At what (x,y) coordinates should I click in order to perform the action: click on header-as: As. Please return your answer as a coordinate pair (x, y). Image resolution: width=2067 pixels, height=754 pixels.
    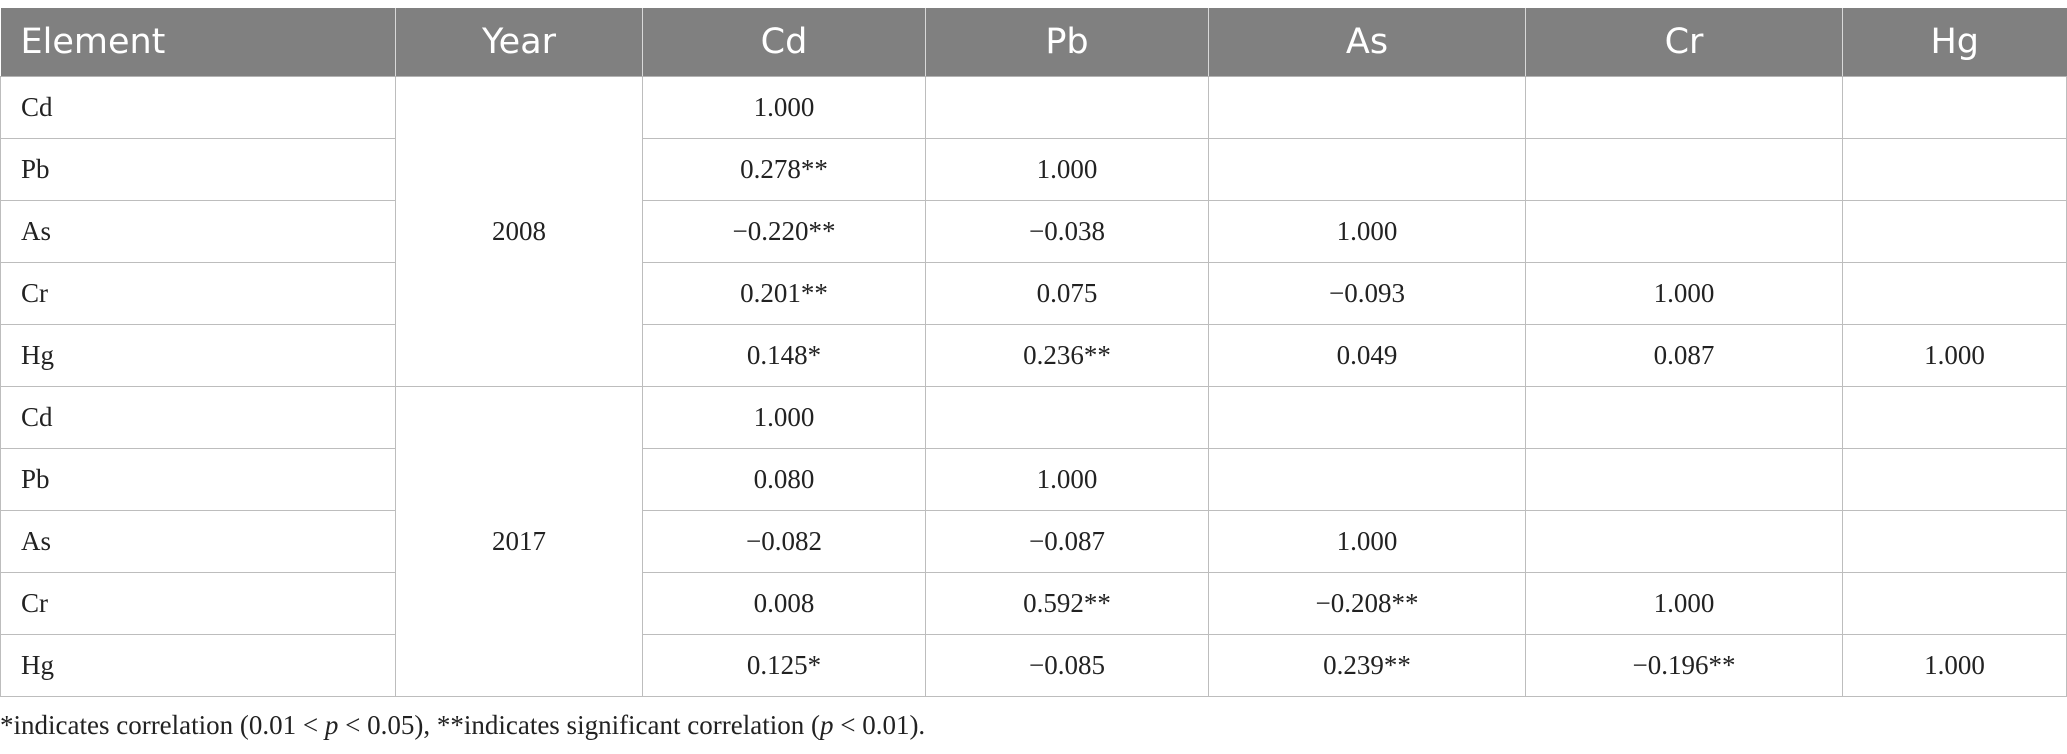
    Looking at the image, I should click on (1367, 42).